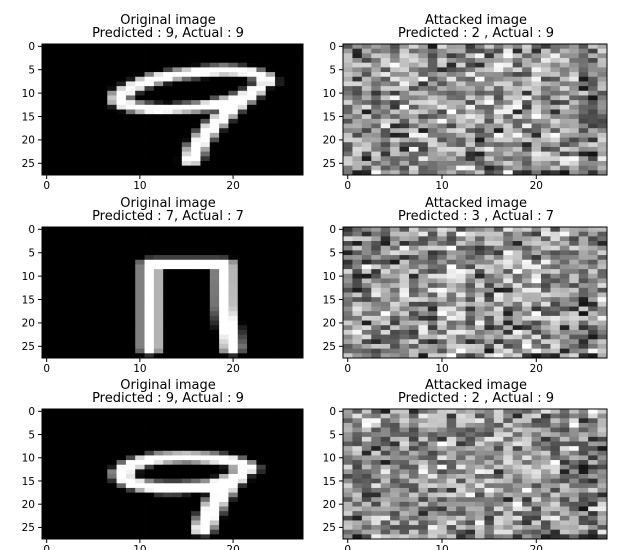  What do you see at coordinates (475, 109) in the screenshot?
I see `axes-frame` at bounding box center [475, 109].